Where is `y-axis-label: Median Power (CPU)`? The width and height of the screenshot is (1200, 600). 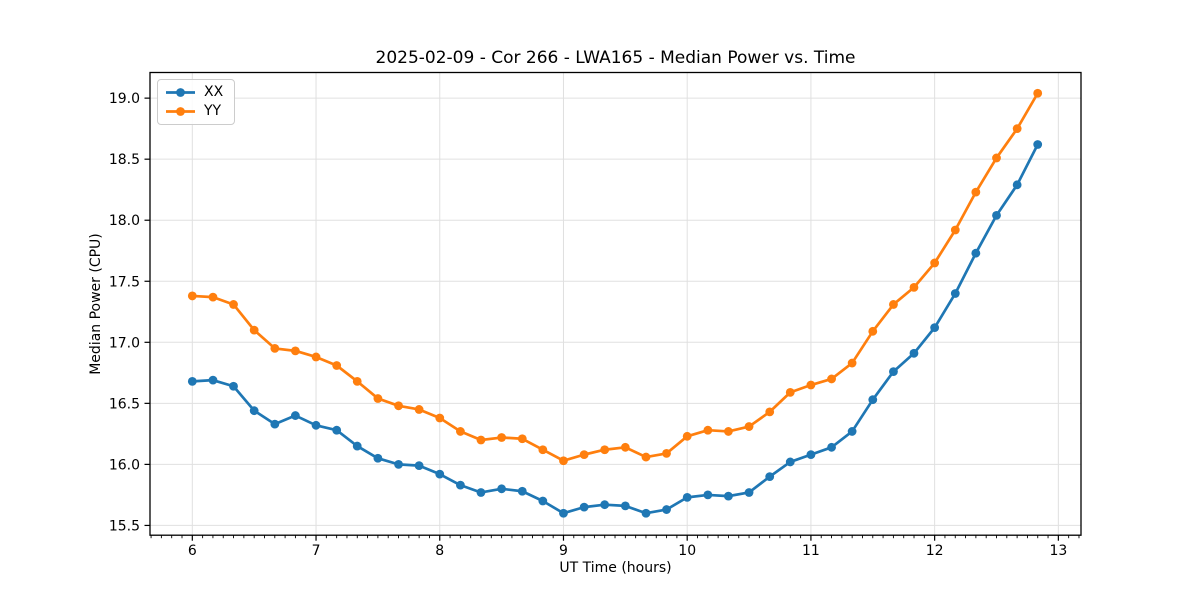 y-axis-label: Median Power (CPU) is located at coordinates (96, 304).